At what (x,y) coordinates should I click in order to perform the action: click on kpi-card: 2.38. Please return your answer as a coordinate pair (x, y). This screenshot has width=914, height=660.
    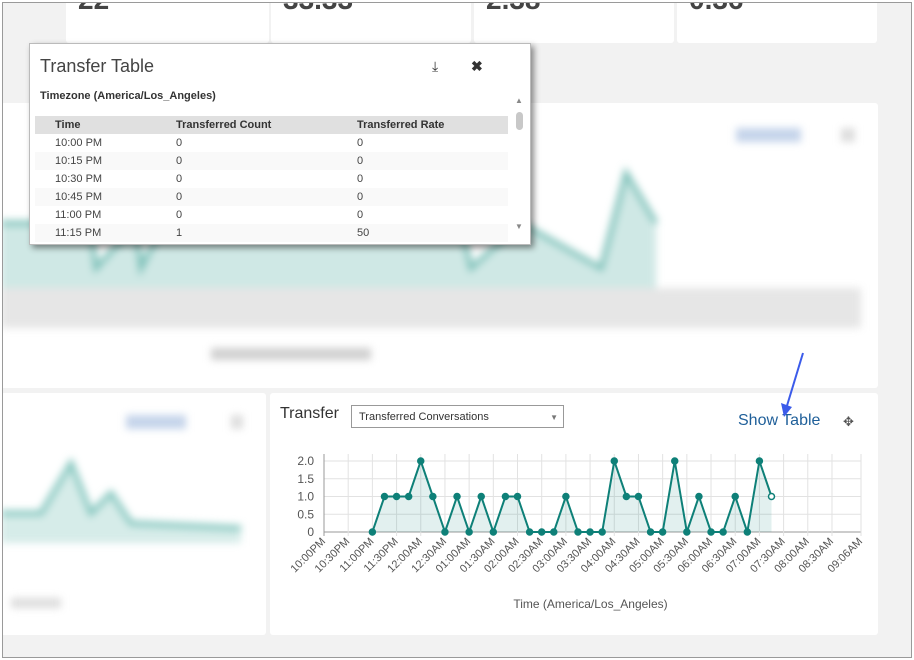
    Looking at the image, I should click on (574, 23).